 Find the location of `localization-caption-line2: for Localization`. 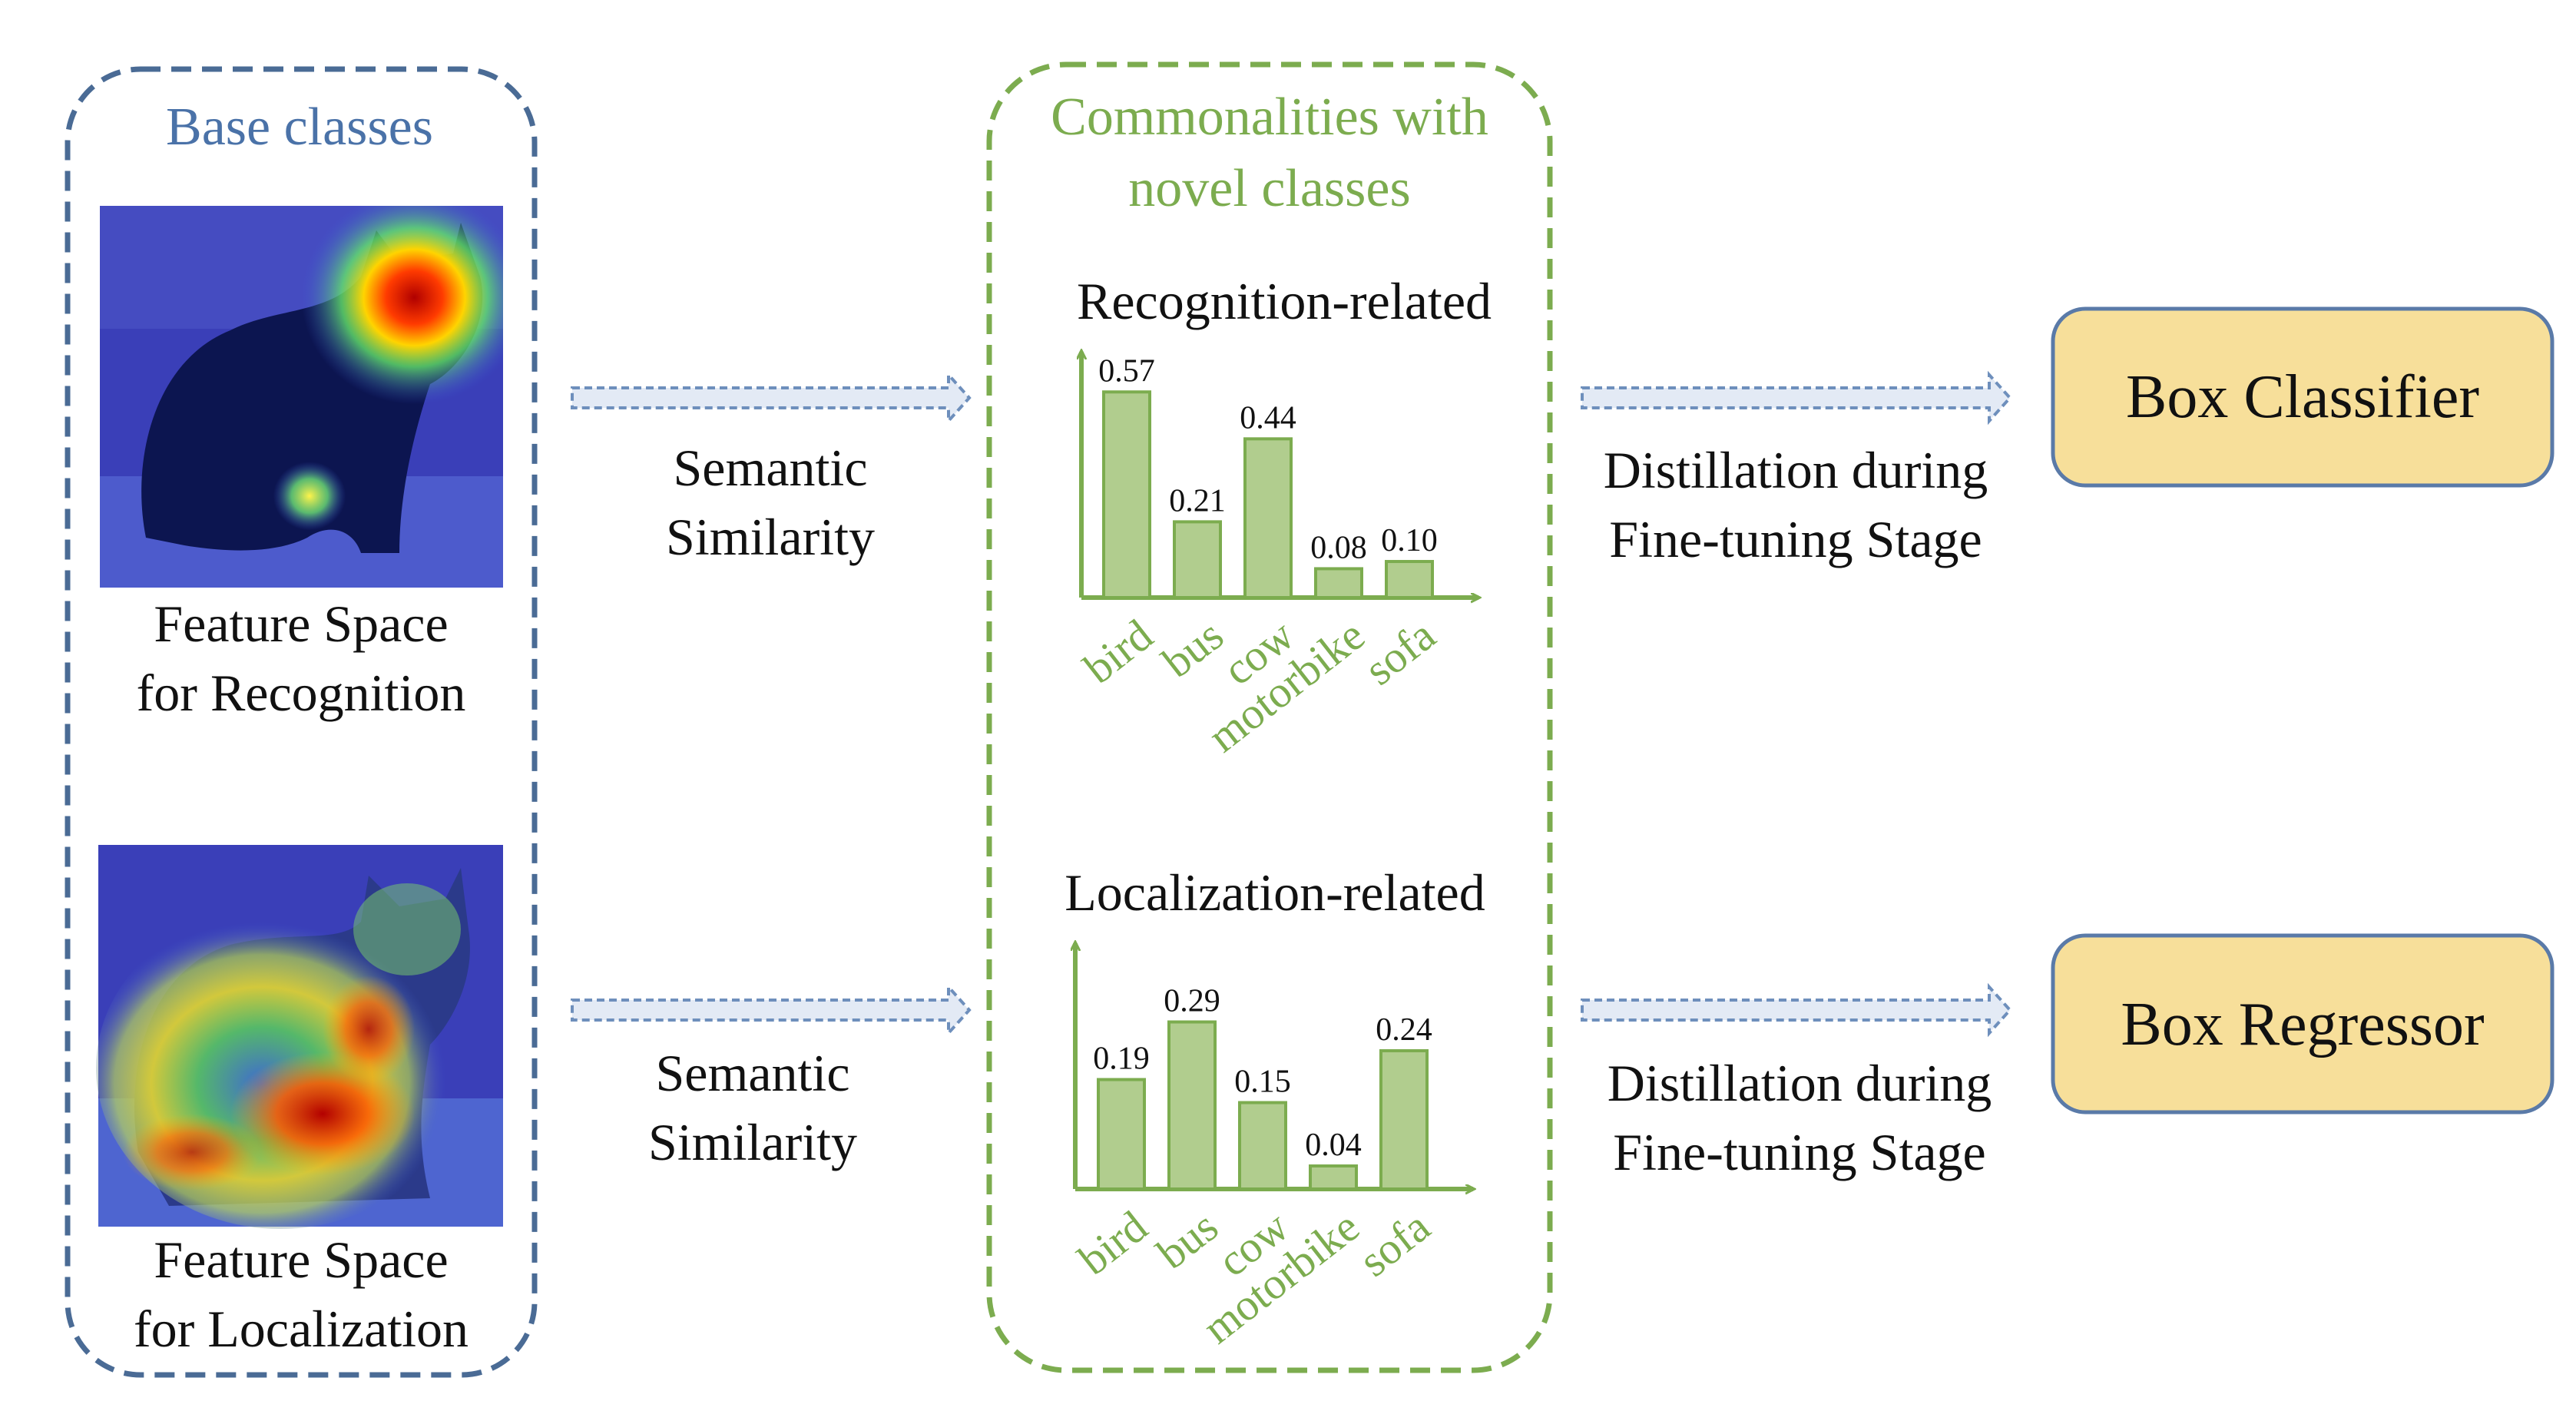

localization-caption-line2: for Localization is located at coordinates (301, 1329).